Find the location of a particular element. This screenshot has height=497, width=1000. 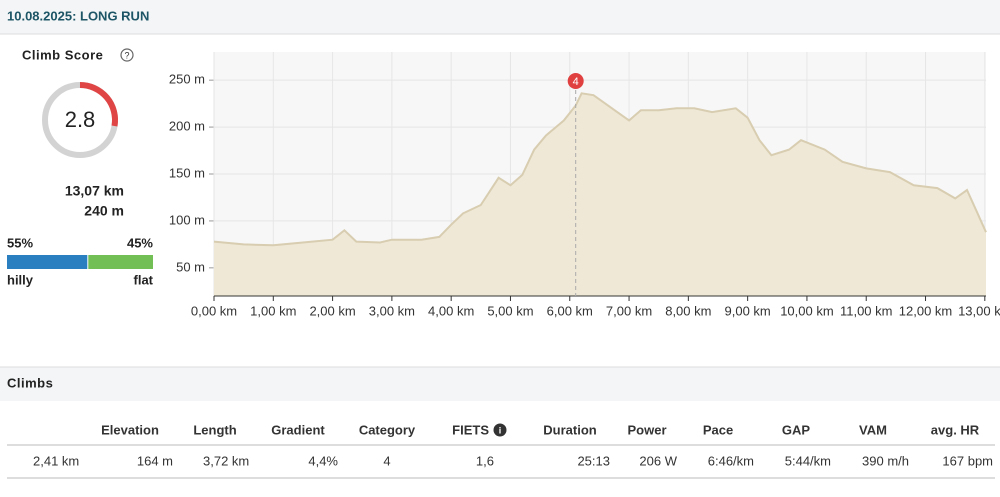

help-icon-mark: ? is located at coordinates (126, 55).